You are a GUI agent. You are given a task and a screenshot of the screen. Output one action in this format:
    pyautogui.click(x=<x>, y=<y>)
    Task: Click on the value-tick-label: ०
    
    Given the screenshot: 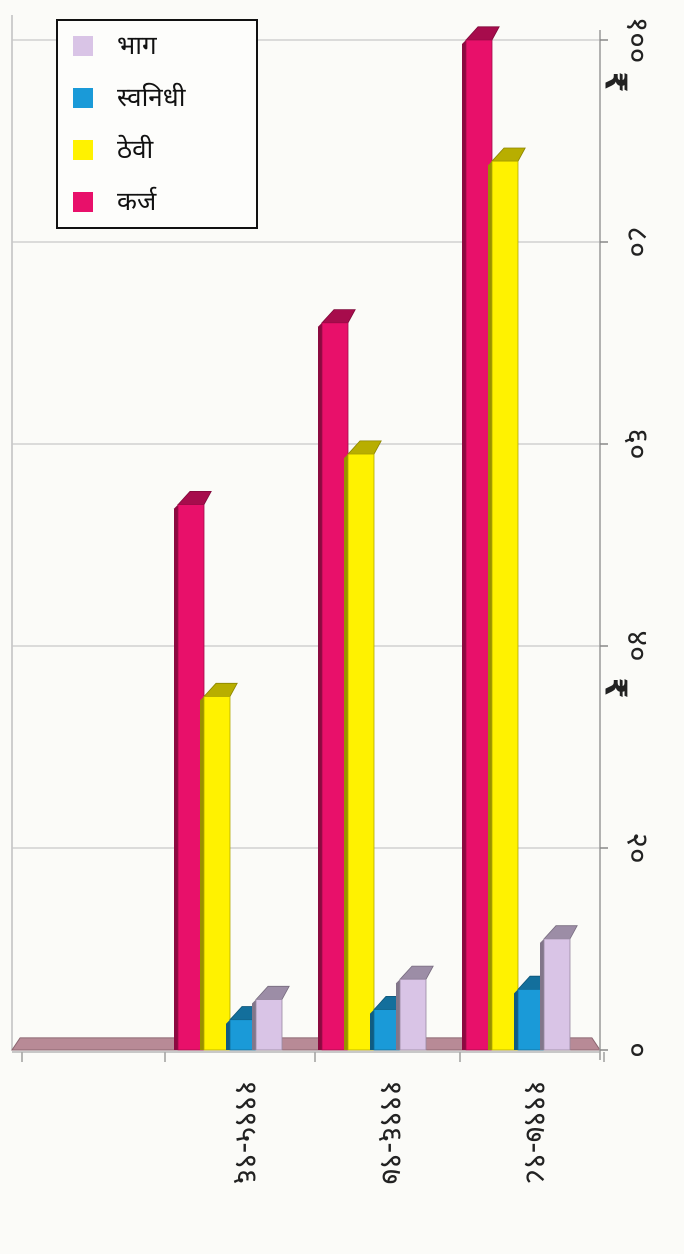 What is the action you would take?
    pyautogui.click(x=637, y=1050)
    